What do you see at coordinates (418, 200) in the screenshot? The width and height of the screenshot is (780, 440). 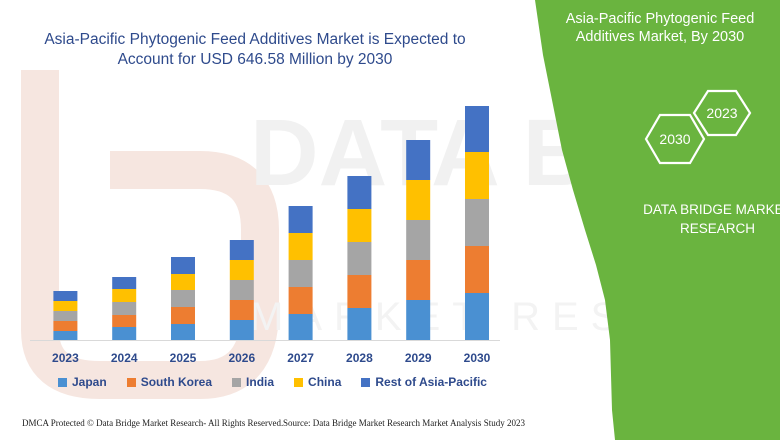 I see `bar-2029-china` at bounding box center [418, 200].